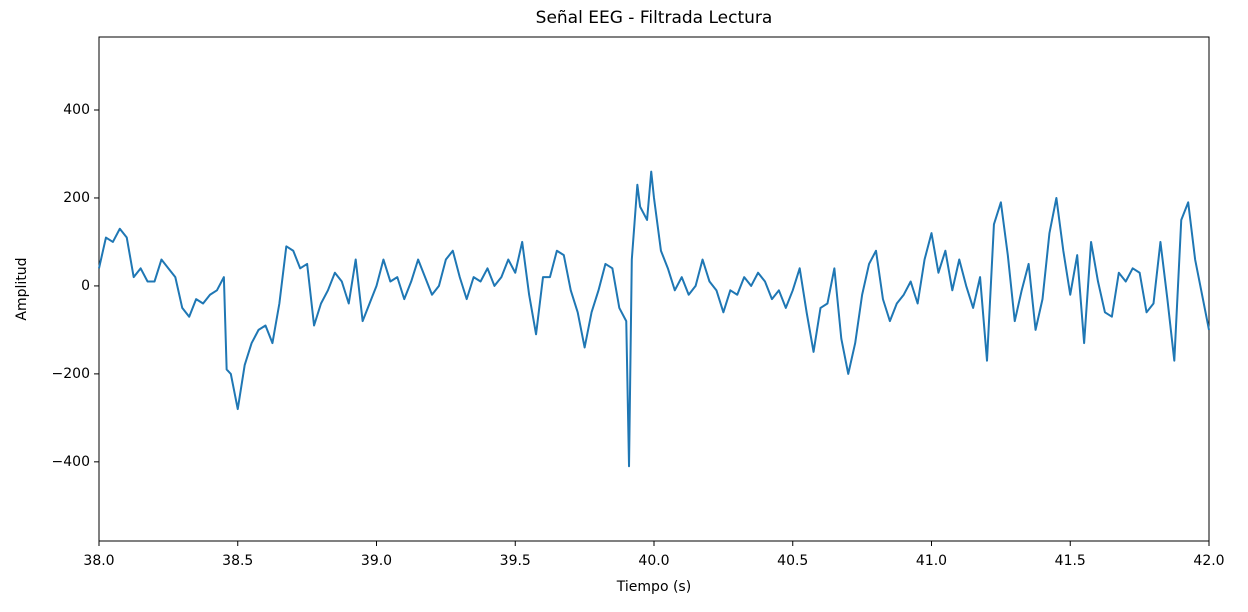 This screenshot has height=612, width=1248. Describe the element at coordinates (71, 374) in the screenshot. I see `y-tick-label: −200` at that location.